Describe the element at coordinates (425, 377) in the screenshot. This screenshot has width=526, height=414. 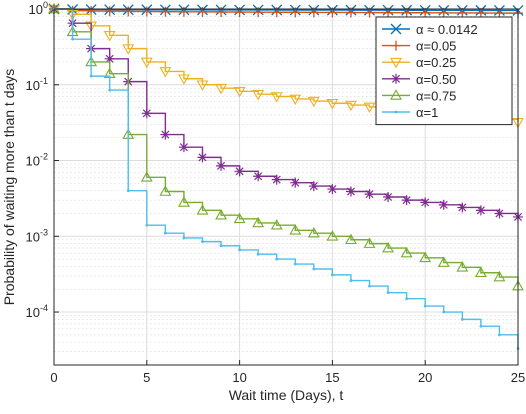
I see `x-tick-label: 20` at that location.